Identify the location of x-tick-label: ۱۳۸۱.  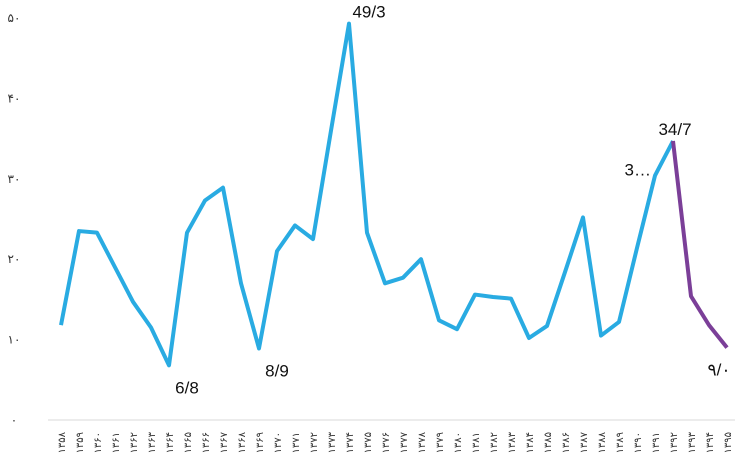
(476, 442).